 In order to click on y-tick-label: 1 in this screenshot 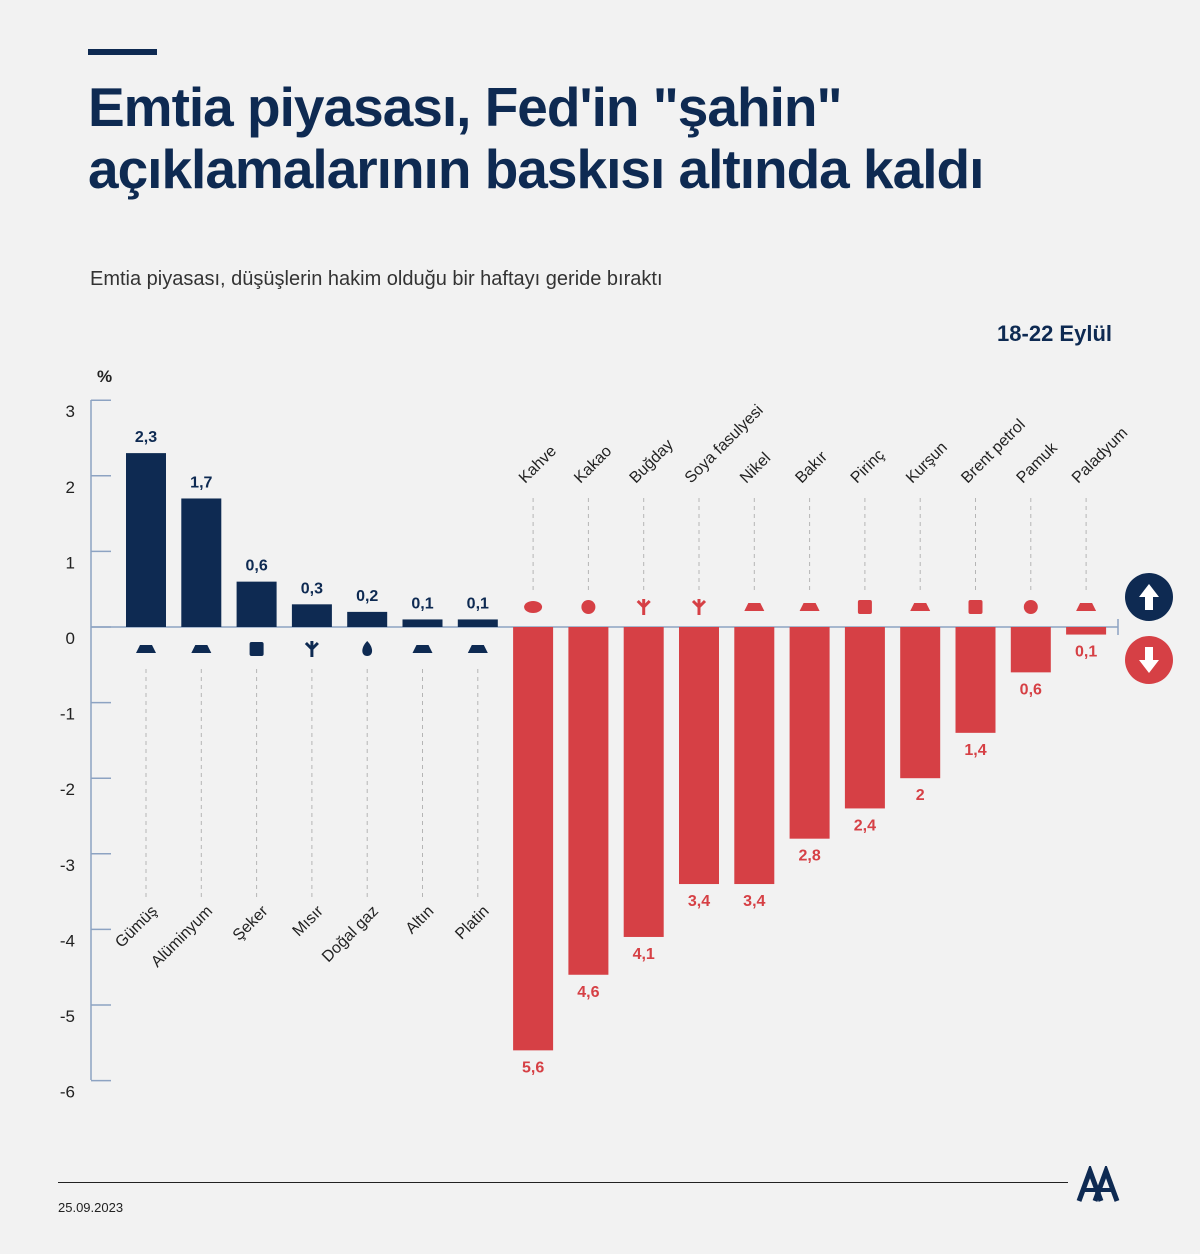, I will do `click(70, 562)`.